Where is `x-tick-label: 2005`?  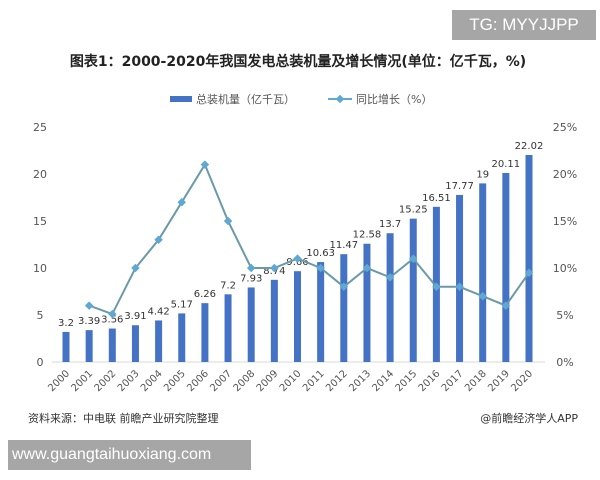
x-tick-label: 2005 is located at coordinates (175, 381).